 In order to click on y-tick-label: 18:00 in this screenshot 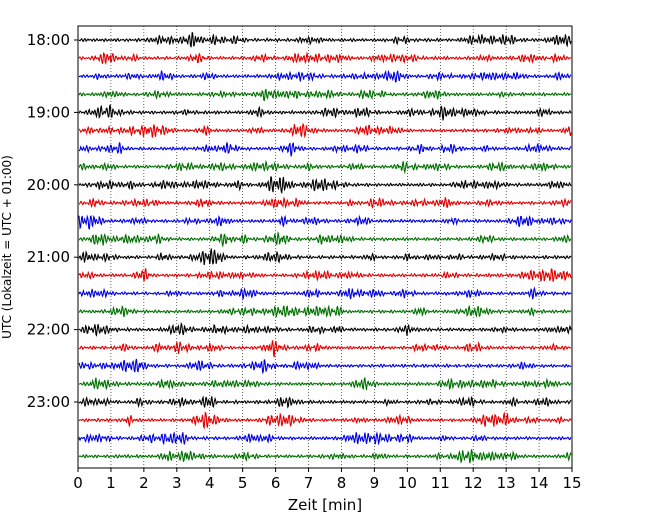, I will do `click(48, 40)`.